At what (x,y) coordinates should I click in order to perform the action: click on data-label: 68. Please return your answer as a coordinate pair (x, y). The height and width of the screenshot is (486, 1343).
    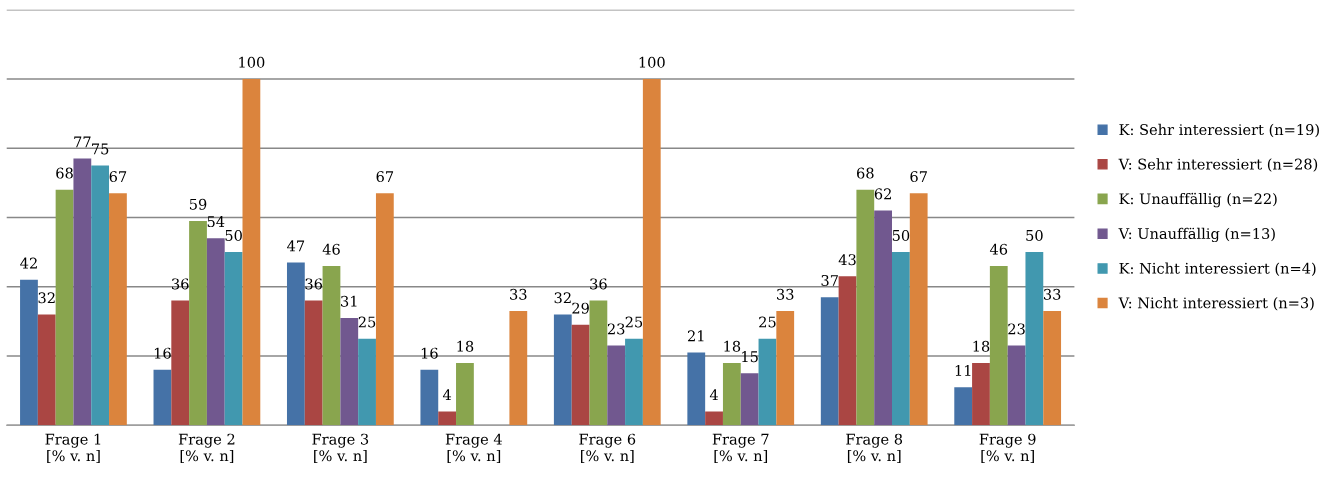
    Looking at the image, I should click on (865, 173).